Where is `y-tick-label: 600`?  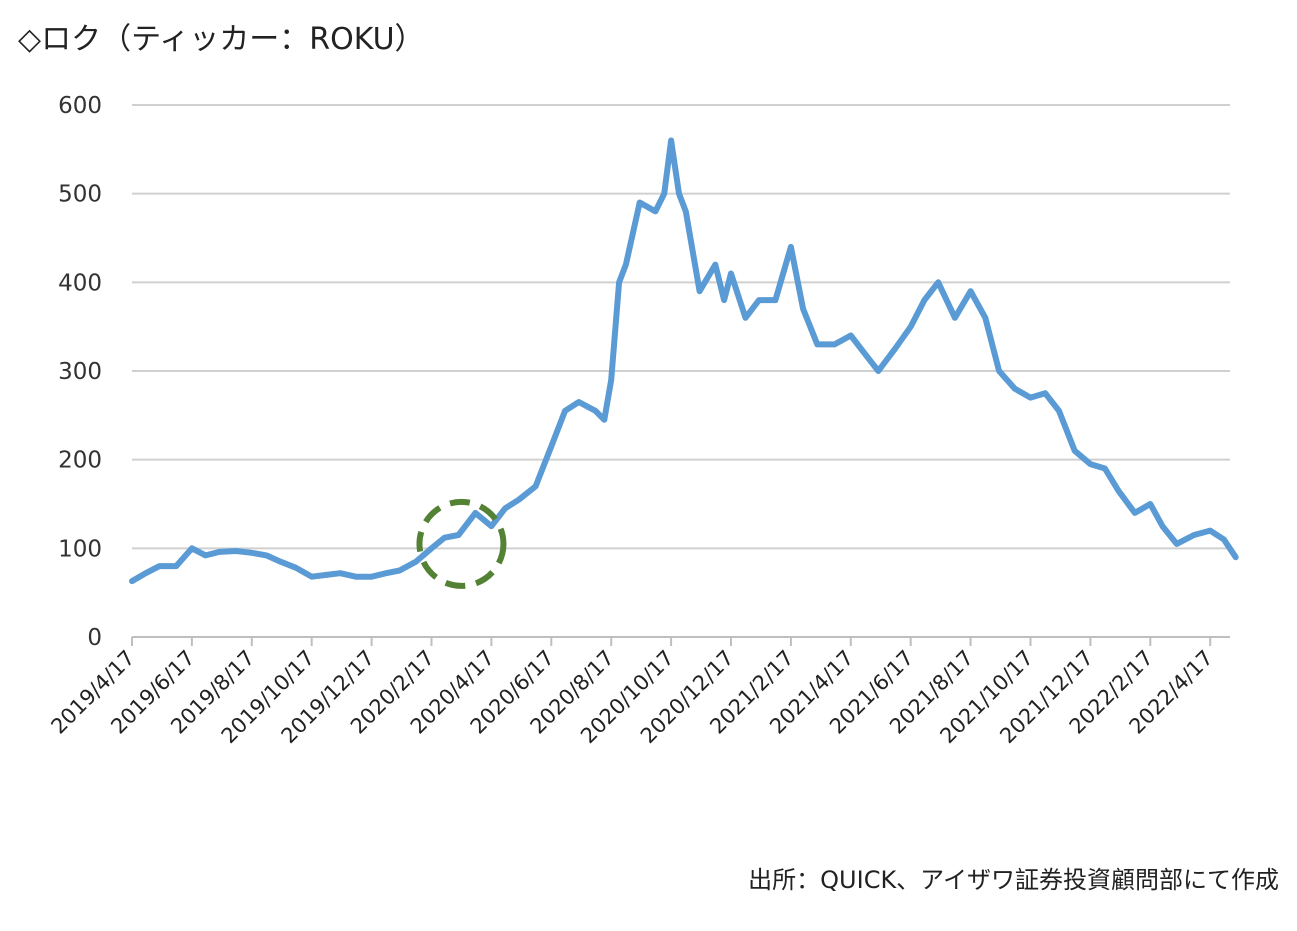 y-tick-label: 600 is located at coordinates (80, 106).